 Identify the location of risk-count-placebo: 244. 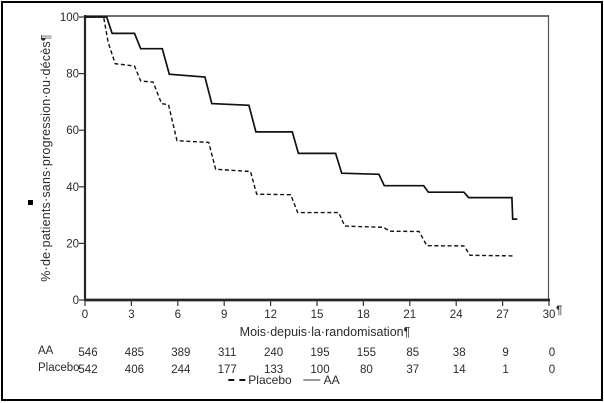
(181, 370).